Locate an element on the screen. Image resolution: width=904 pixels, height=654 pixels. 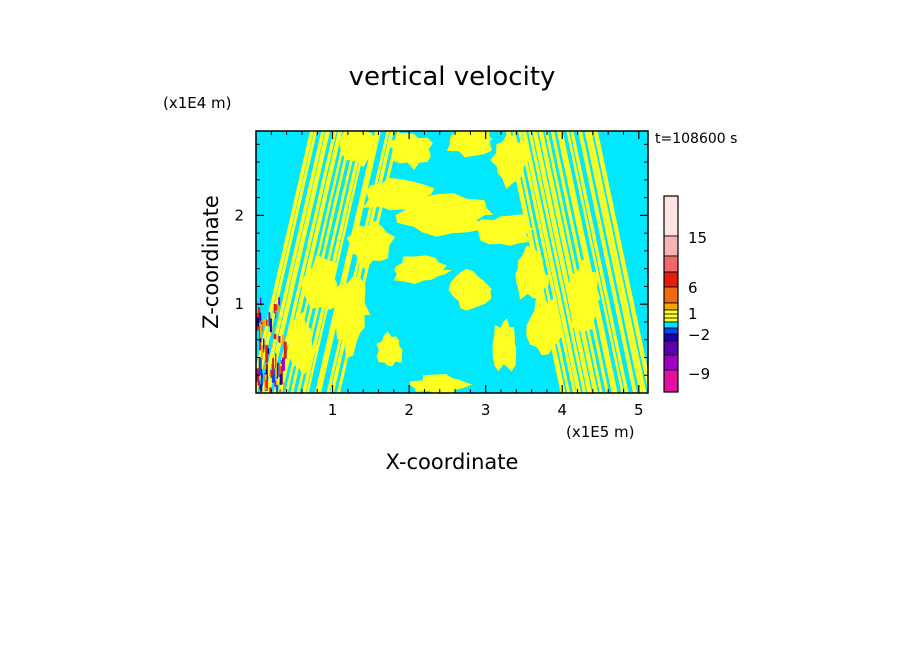
contour-speckles is located at coordinates (271, 345).